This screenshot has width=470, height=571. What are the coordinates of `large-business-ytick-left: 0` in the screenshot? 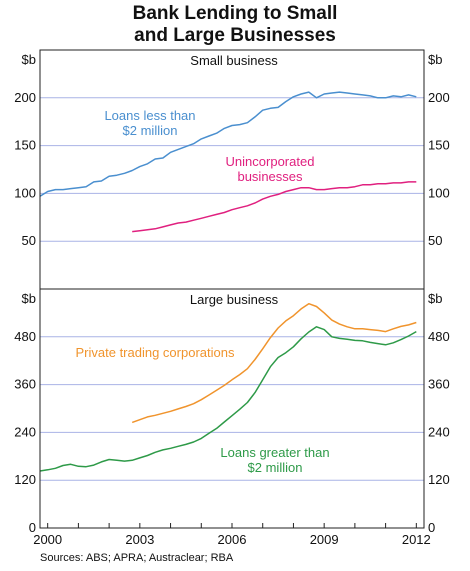 It's located at (32, 527).